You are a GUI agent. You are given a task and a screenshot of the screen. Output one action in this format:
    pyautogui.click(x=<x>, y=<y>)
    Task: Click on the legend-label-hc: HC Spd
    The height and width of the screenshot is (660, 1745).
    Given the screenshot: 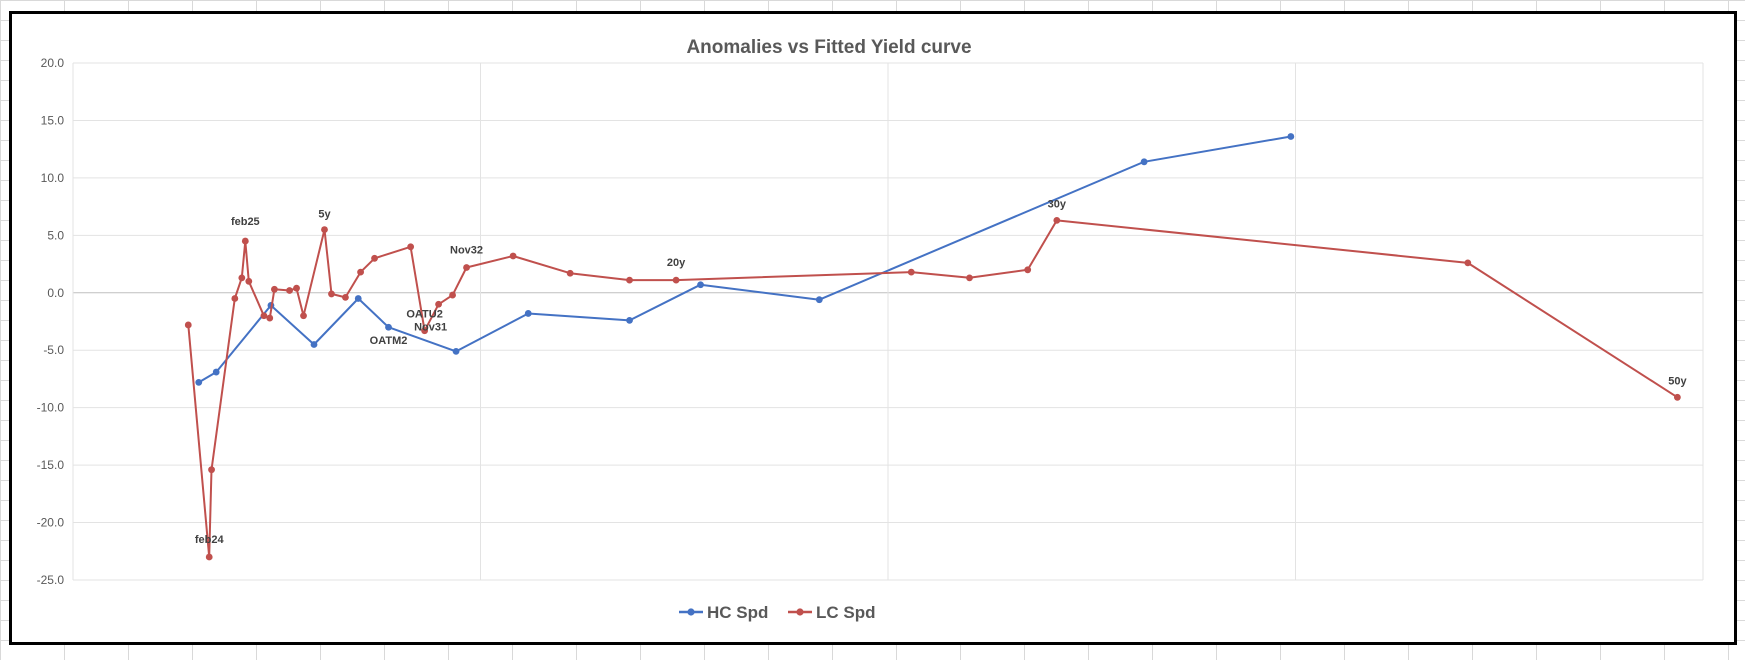 What is the action you would take?
    pyautogui.click(x=737, y=612)
    